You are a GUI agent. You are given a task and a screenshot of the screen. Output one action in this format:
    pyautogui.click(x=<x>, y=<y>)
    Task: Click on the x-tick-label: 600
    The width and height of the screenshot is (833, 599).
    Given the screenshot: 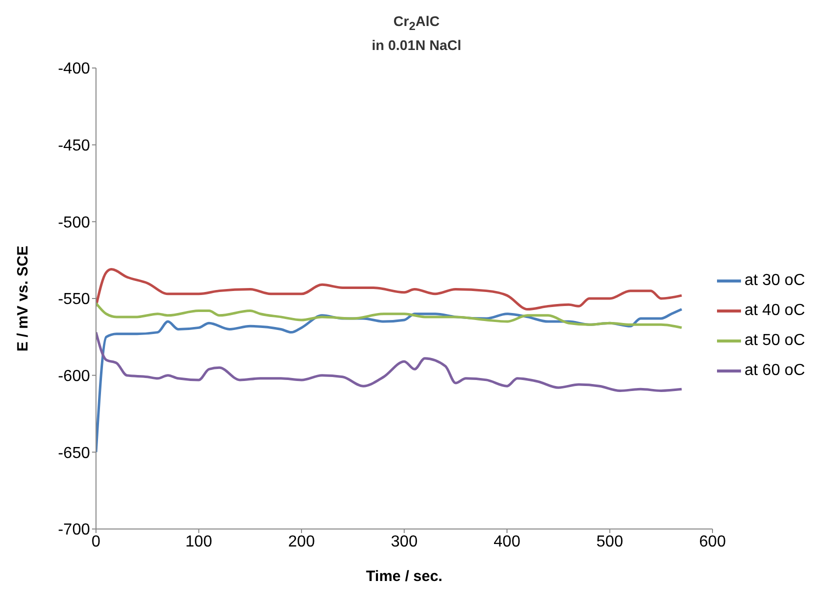 What is the action you would take?
    pyautogui.click(x=712, y=541)
    